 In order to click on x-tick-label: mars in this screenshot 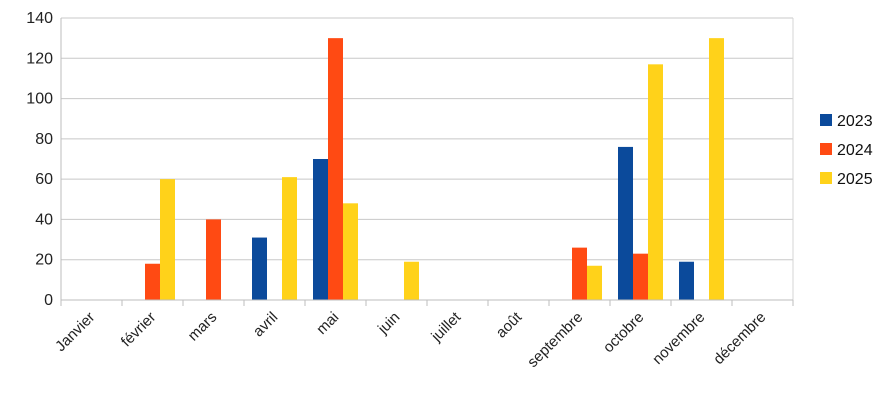, I will do `click(203, 327)`.